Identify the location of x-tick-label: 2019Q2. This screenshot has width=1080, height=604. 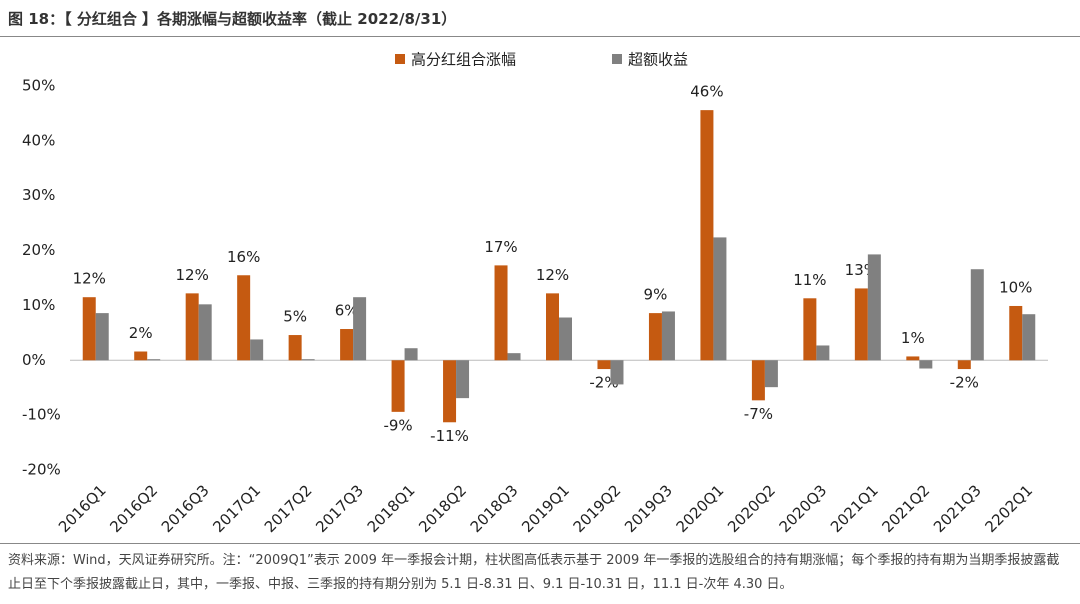
(597, 508).